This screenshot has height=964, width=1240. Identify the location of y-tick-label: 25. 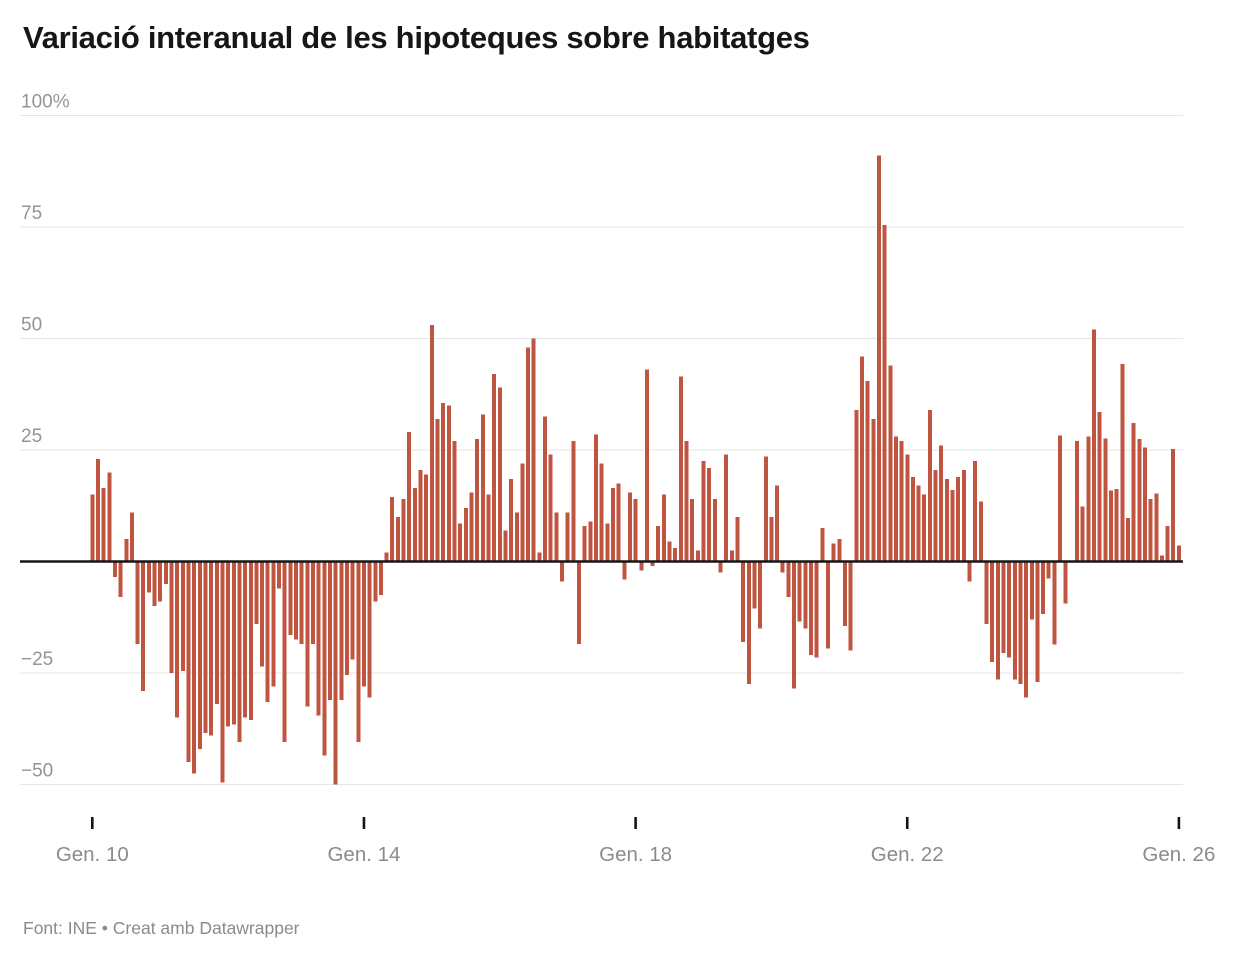
(31, 436).